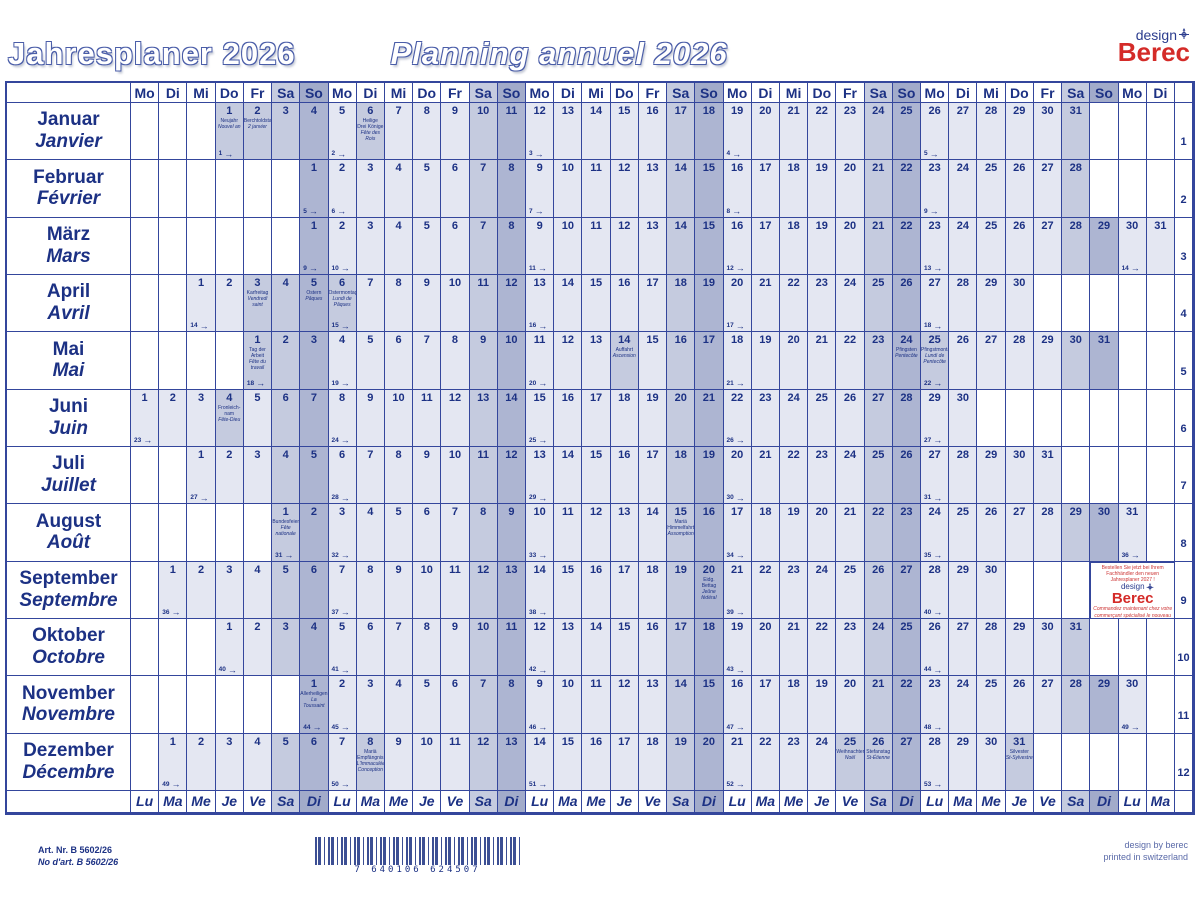  Describe the element at coordinates (680, 340) in the screenshot. I see `day-number: 16` at that location.